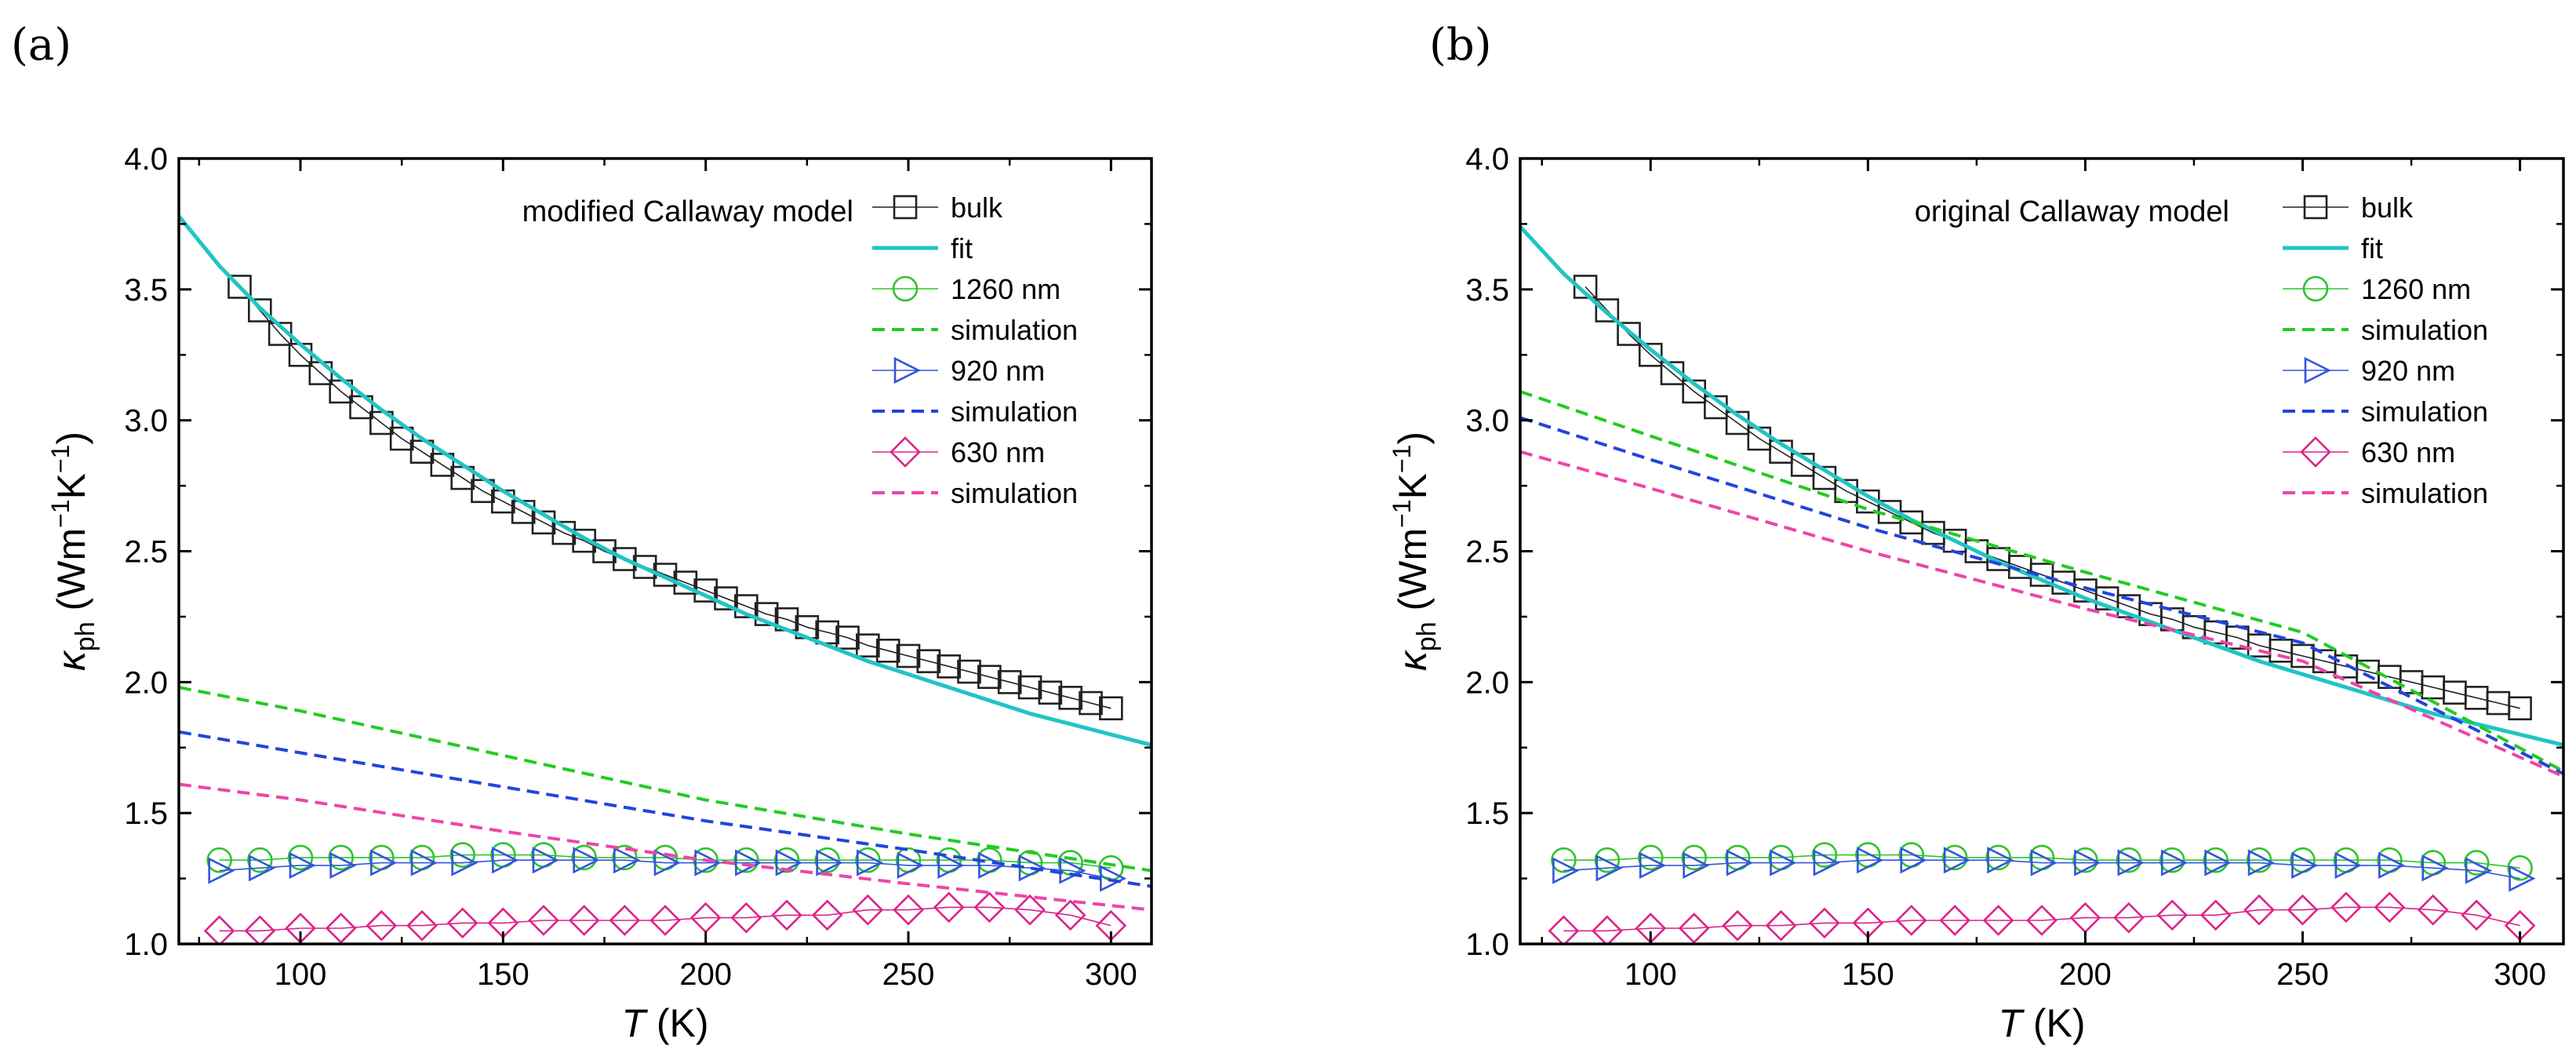 This screenshot has width=2576, height=1064. What do you see at coordinates (2408, 452) in the screenshot?
I see `legend-label: 630 nm` at bounding box center [2408, 452].